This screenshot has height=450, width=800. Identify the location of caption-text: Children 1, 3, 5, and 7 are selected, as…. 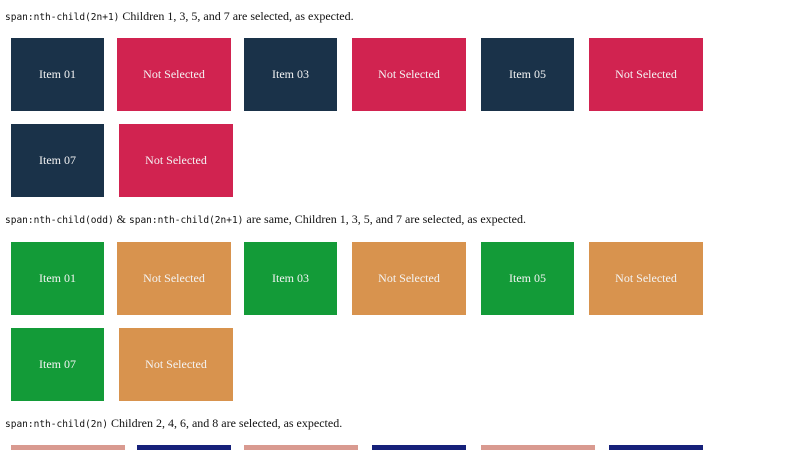
(236, 16).